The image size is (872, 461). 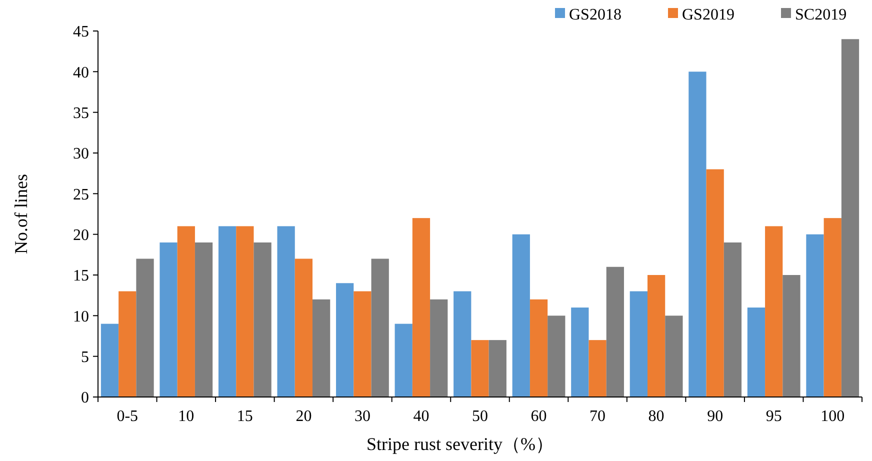 I want to click on x-axis-title: Stripe rust severity（%）, so click(x=460, y=444).